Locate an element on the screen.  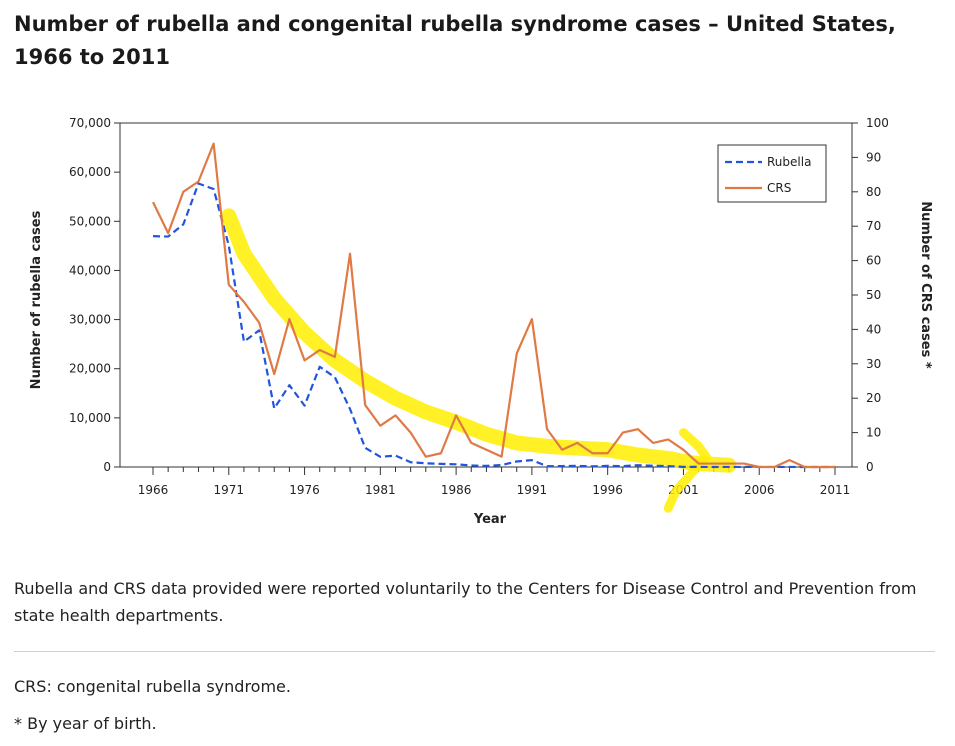
x-tick-label: 1966 is located at coordinates (153, 490).